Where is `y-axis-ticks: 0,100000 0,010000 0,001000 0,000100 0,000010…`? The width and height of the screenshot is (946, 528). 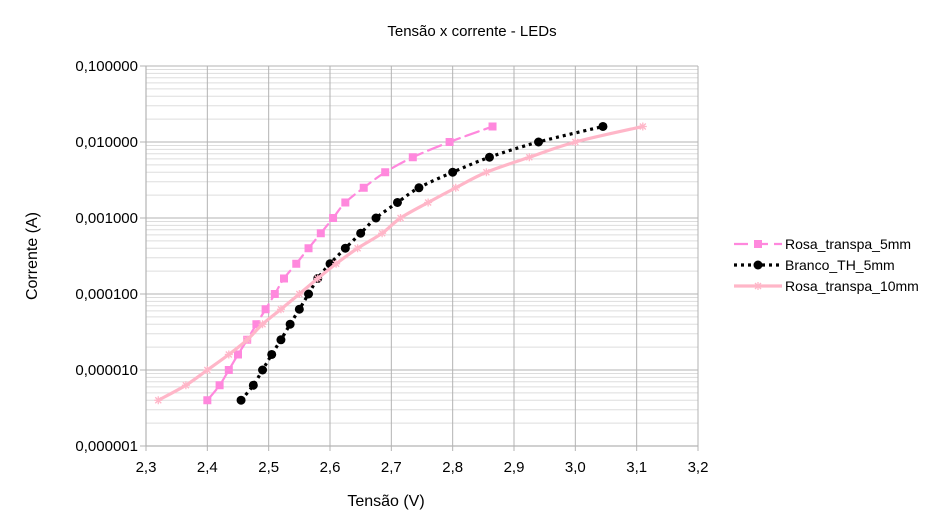
y-axis-ticks: 0,100000 0,010000 0,001000 0,000100 0,000010… is located at coordinates (106, 256).